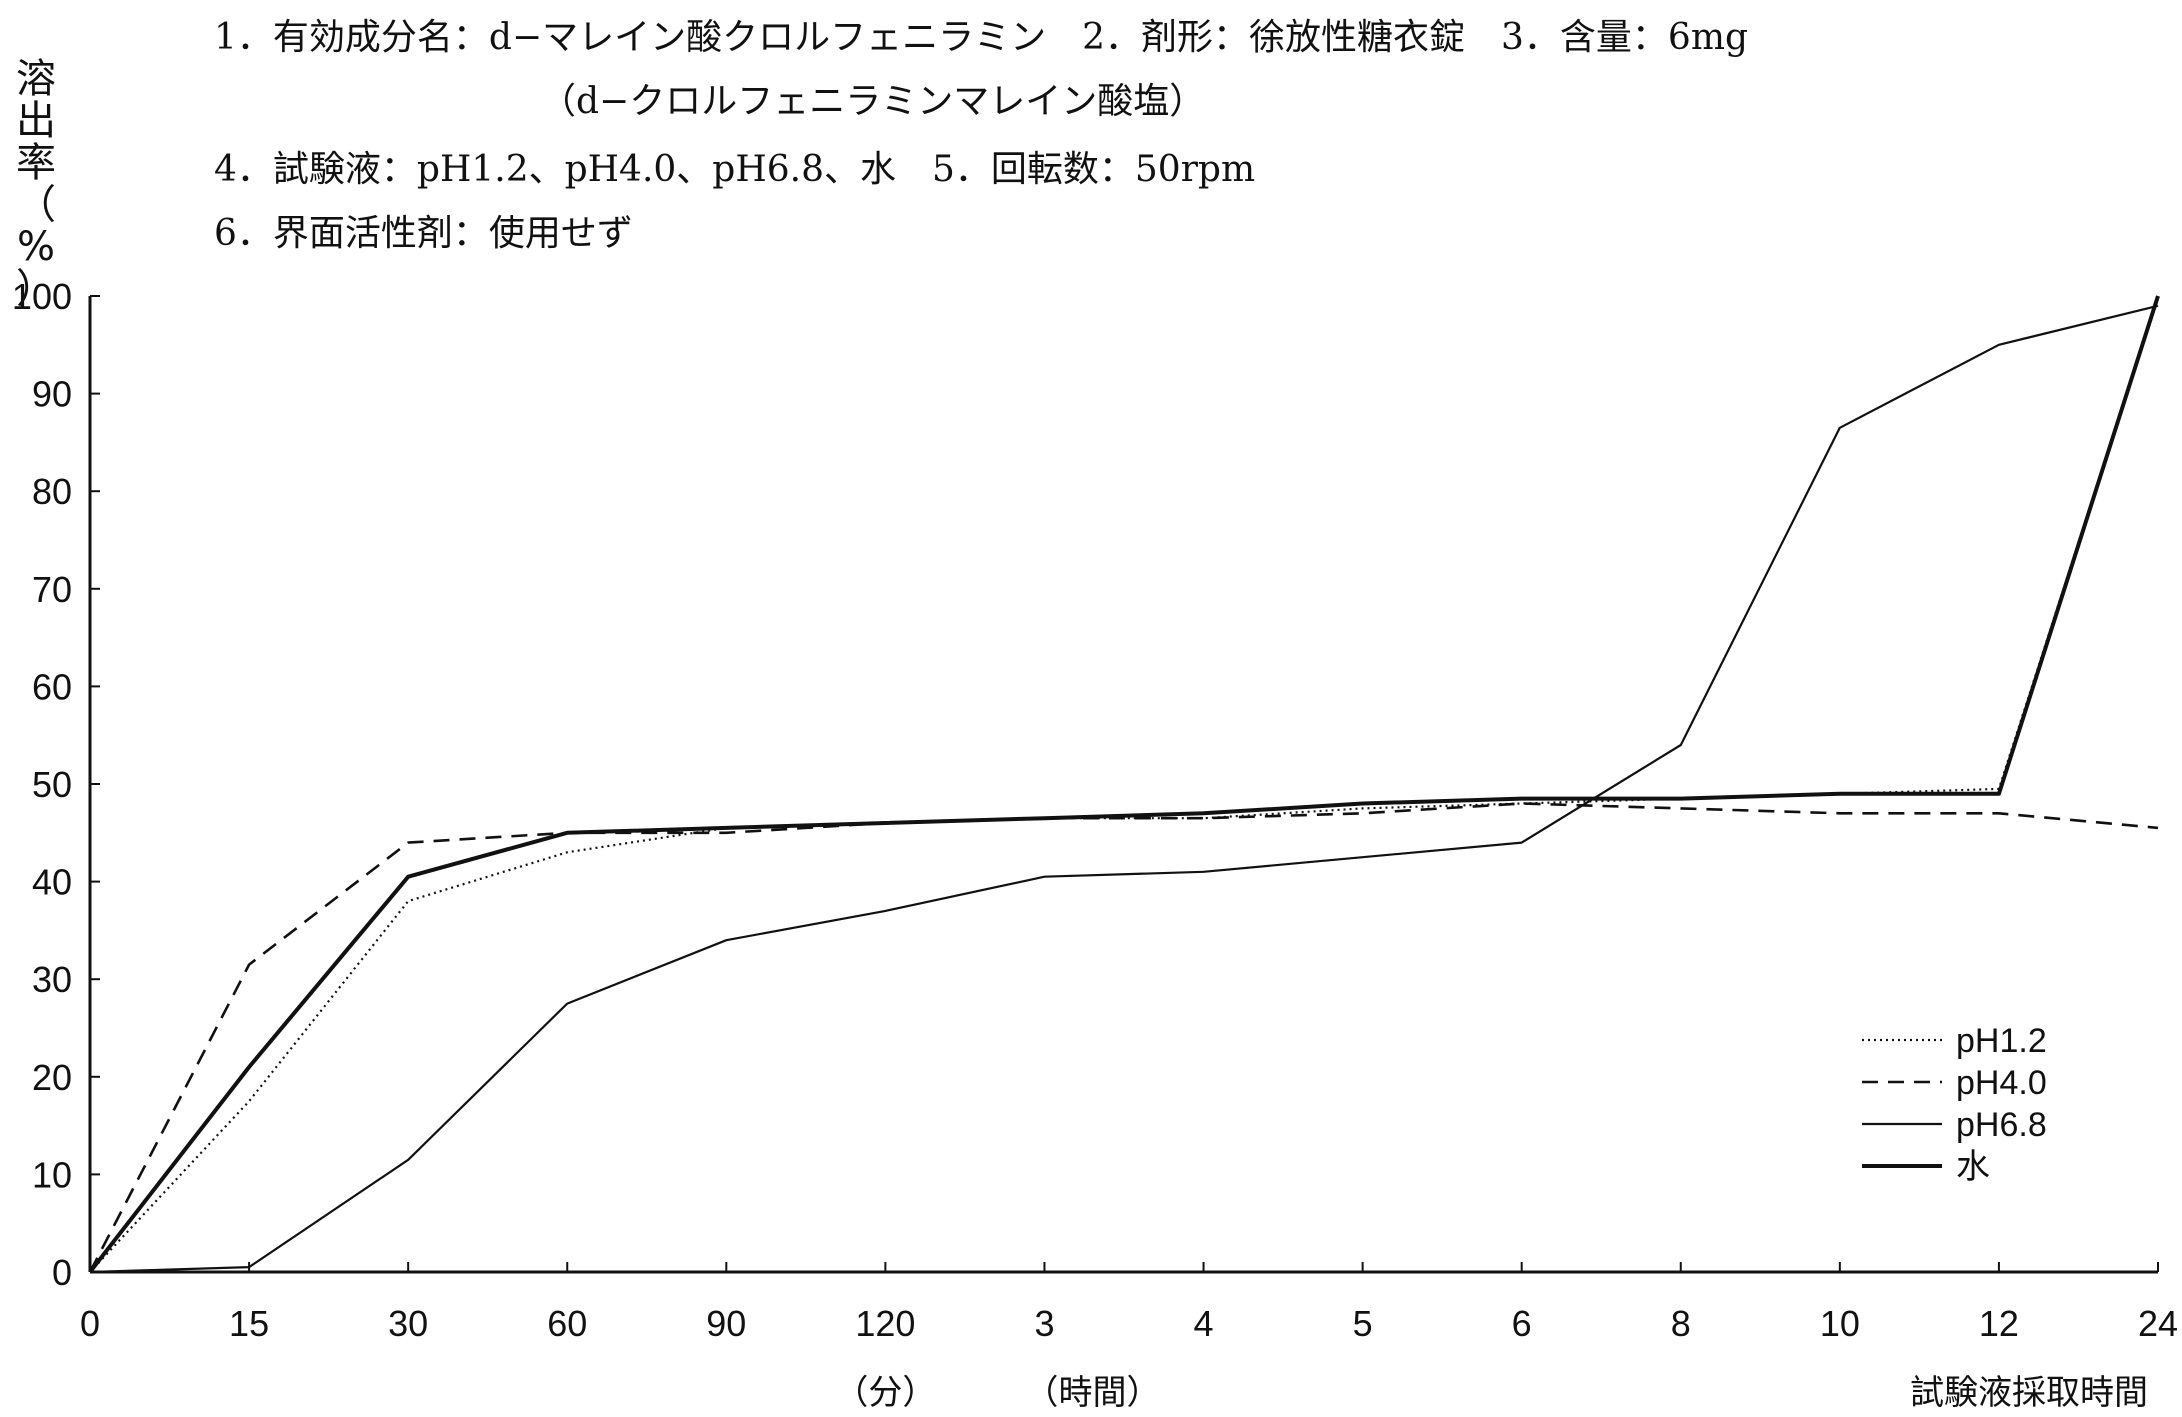 The width and height of the screenshot is (2182, 1417). What do you see at coordinates (885, 1393) in the screenshot?
I see `x-unit-minutes: （分）` at bounding box center [885, 1393].